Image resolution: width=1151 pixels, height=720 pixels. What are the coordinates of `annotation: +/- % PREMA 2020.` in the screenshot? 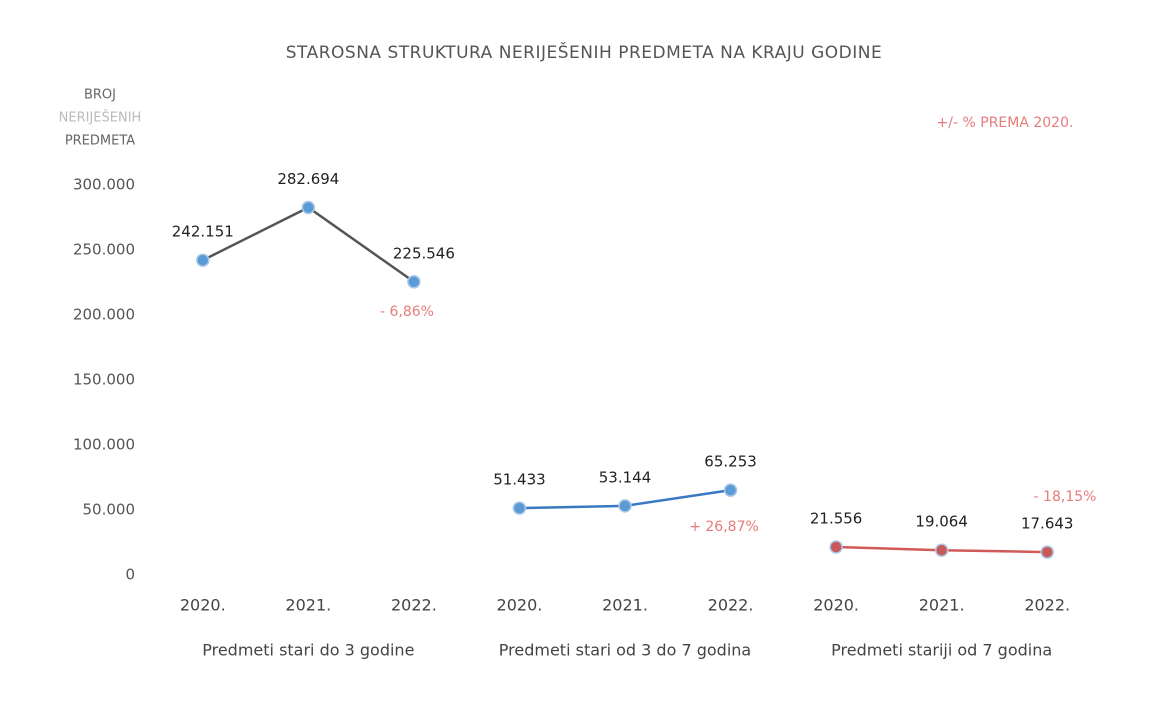 It's located at (1005, 123).